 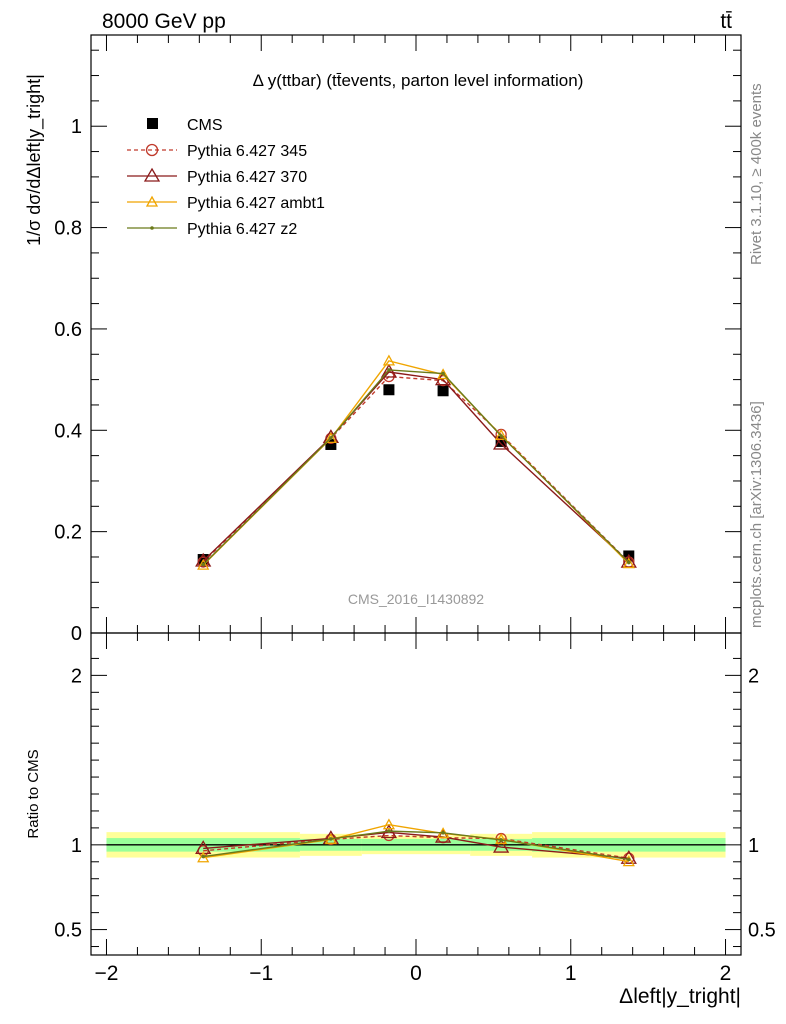 What do you see at coordinates (185, 125) in the screenshot?
I see `legend-item-cms: CMS` at bounding box center [185, 125].